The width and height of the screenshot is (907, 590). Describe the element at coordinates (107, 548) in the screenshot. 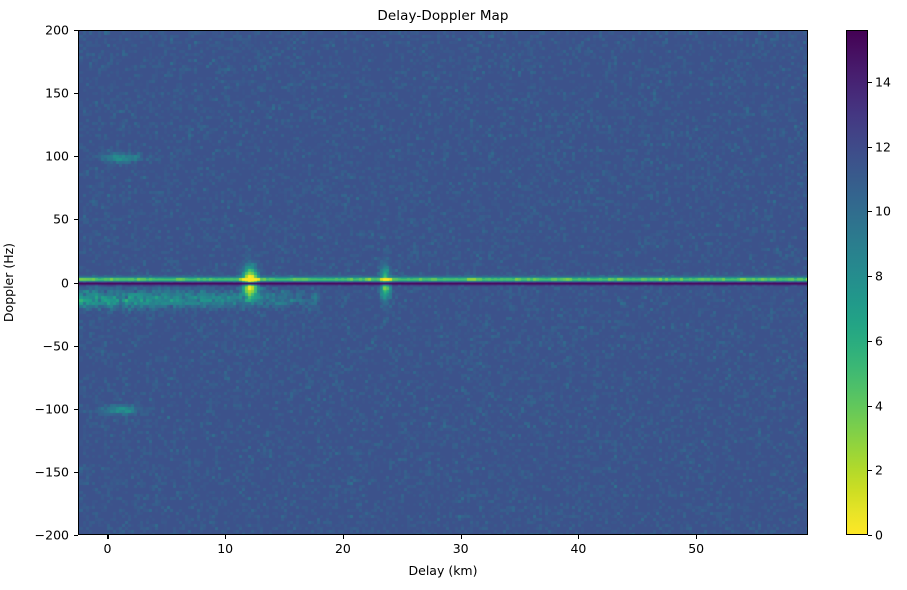

I see `x-tick-label: 0` at that location.